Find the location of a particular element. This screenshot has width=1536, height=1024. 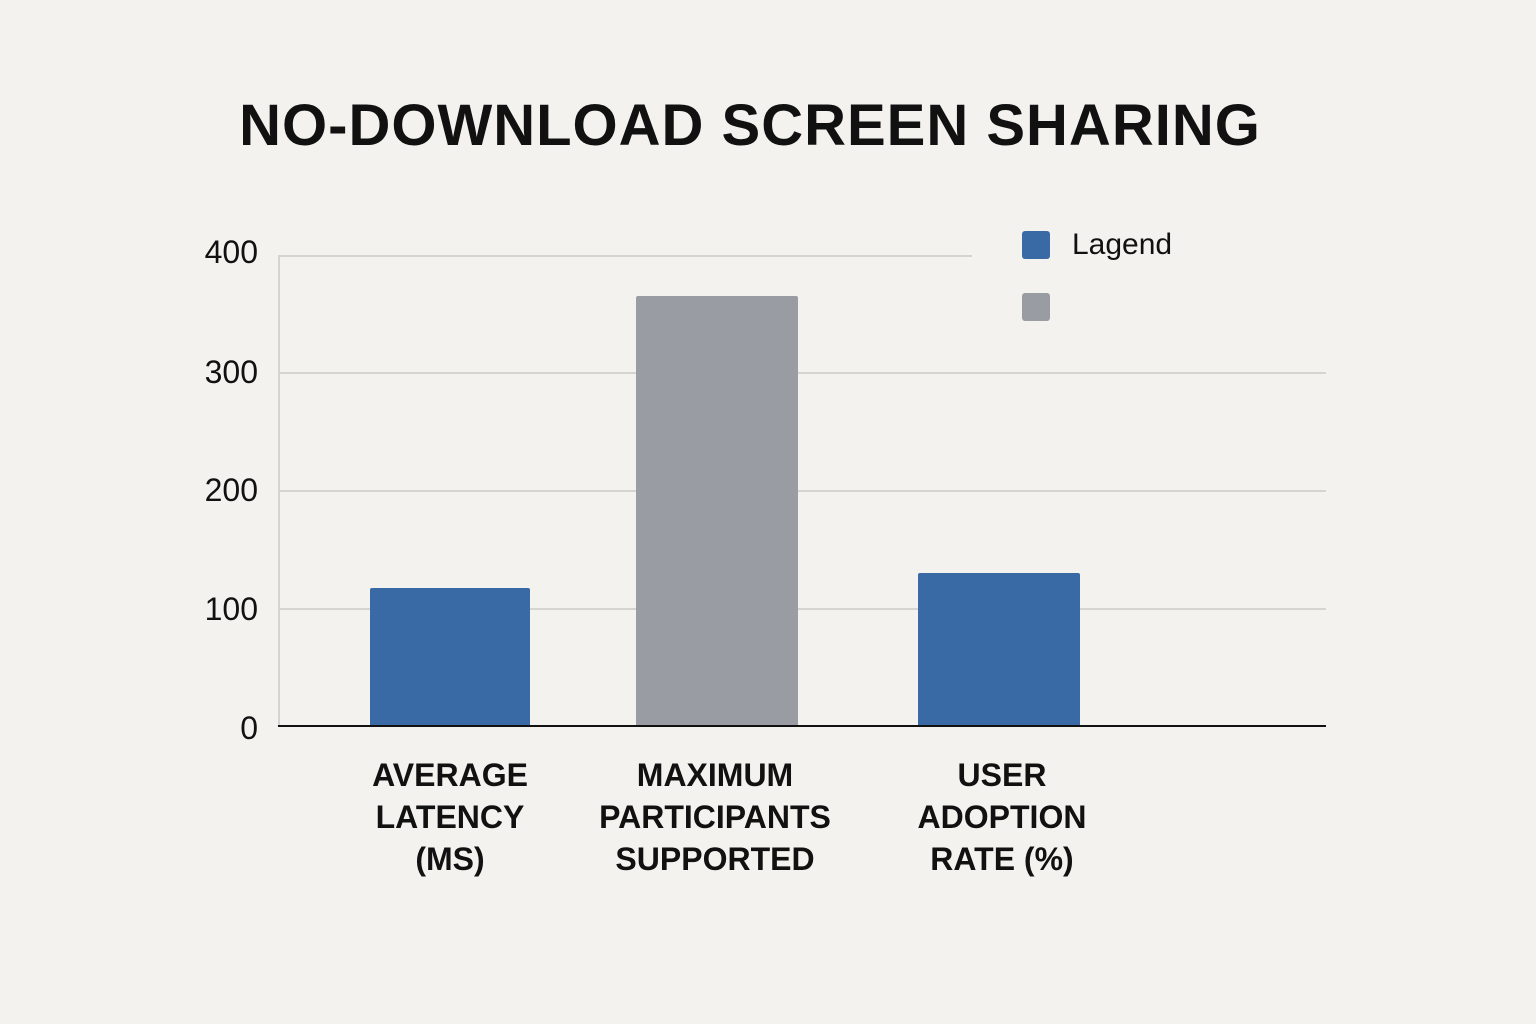

x-label-user-adoption: USER ADOPTION RATE (%) is located at coordinates (1002, 817).